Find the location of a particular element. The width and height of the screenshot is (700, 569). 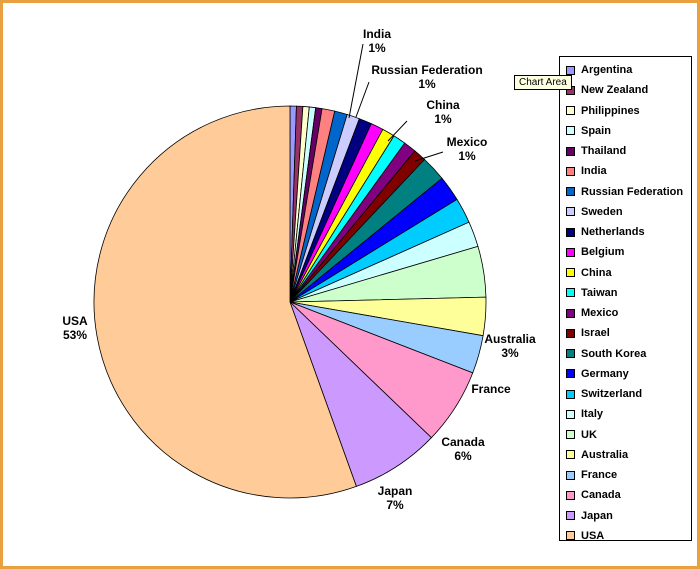

data-label-value: 53% is located at coordinates (75, 335).